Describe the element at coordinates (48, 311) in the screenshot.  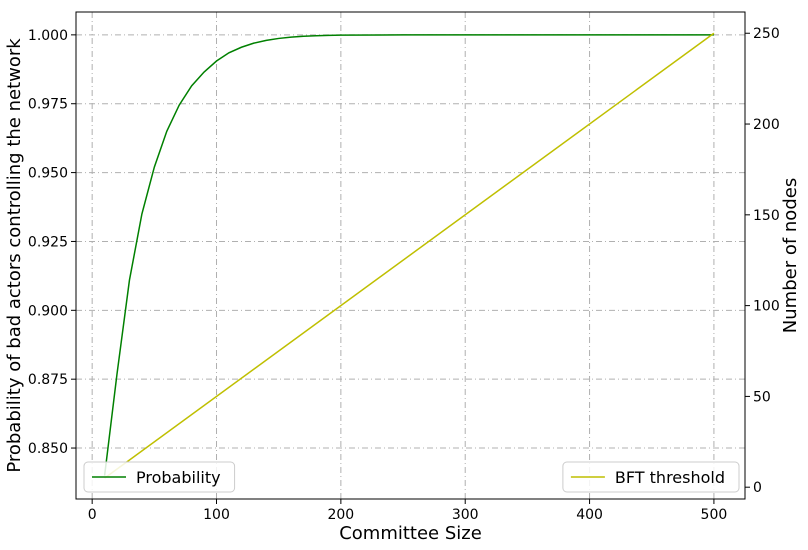
I see `y-left-tick-label: 0.900` at that location.